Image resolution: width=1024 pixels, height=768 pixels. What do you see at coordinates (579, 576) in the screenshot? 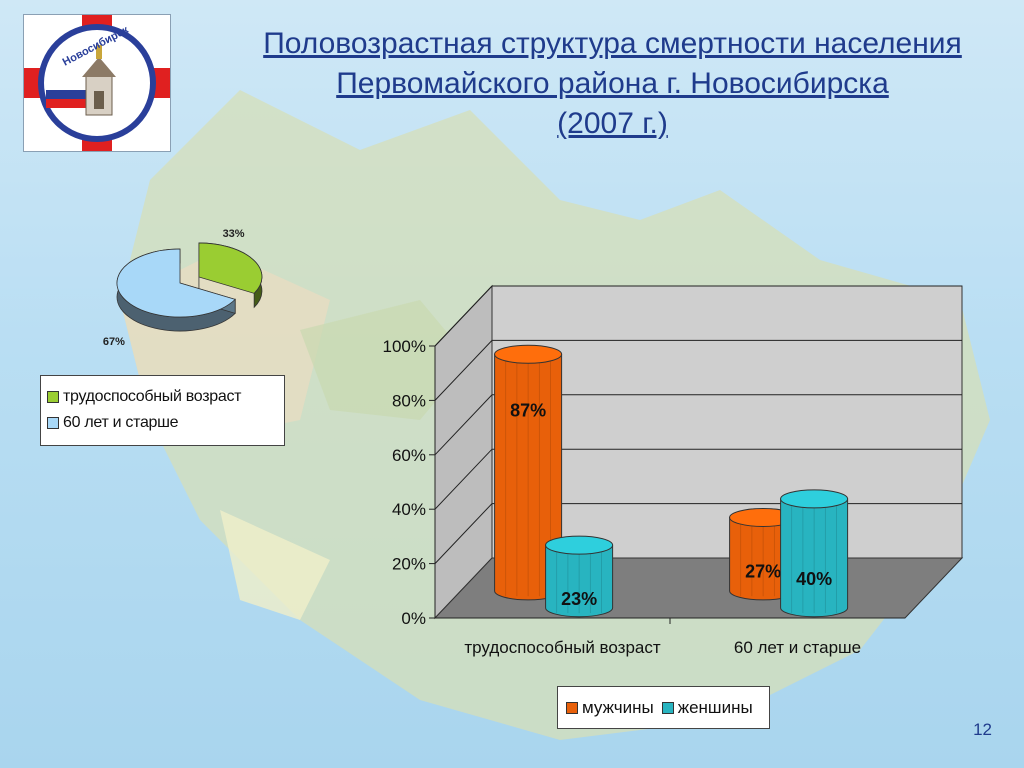
I see `bar-cylinder-1-0: 23%` at bounding box center [579, 576].